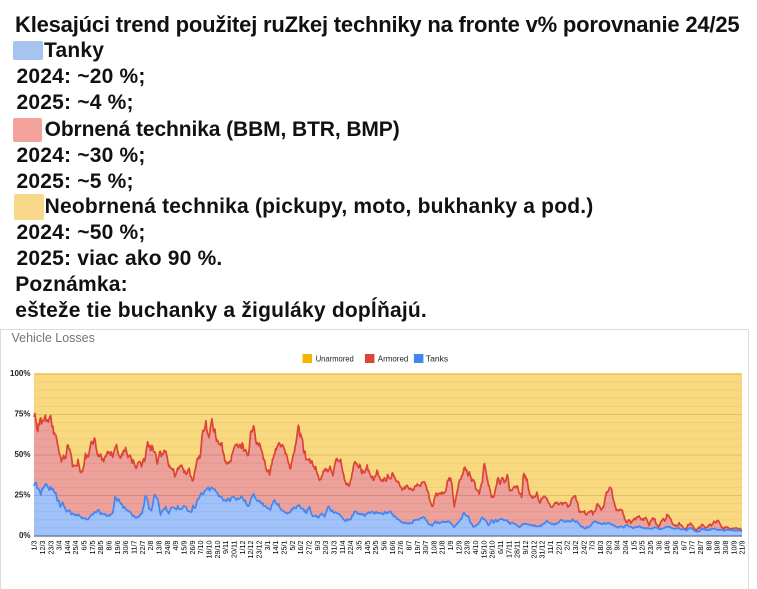  What do you see at coordinates (117, 548) in the screenshot?
I see `svg-text: 19/6` at bounding box center [117, 548].